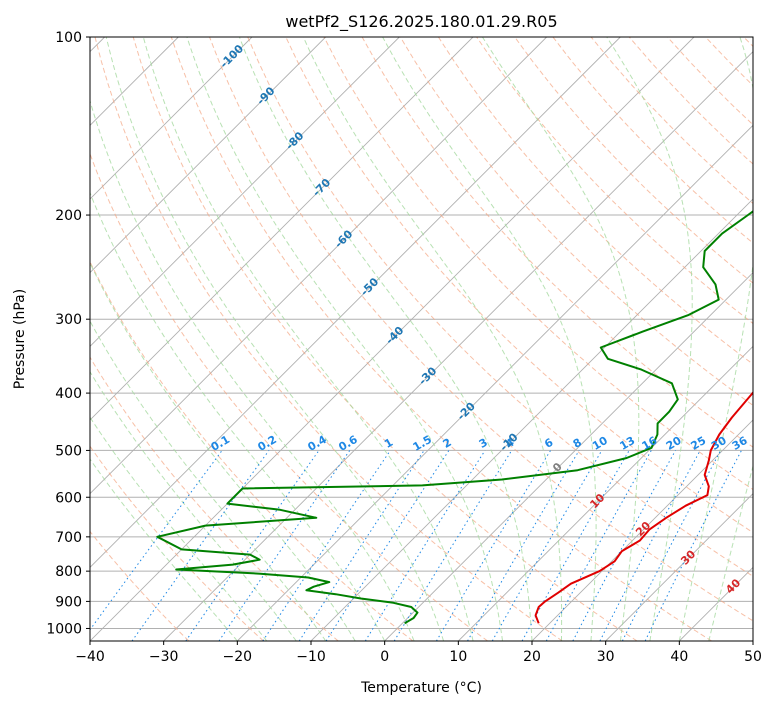  Describe the element at coordinates (20, 339) in the screenshot. I see `y-axis-label: Pressure (hPa)` at that location.